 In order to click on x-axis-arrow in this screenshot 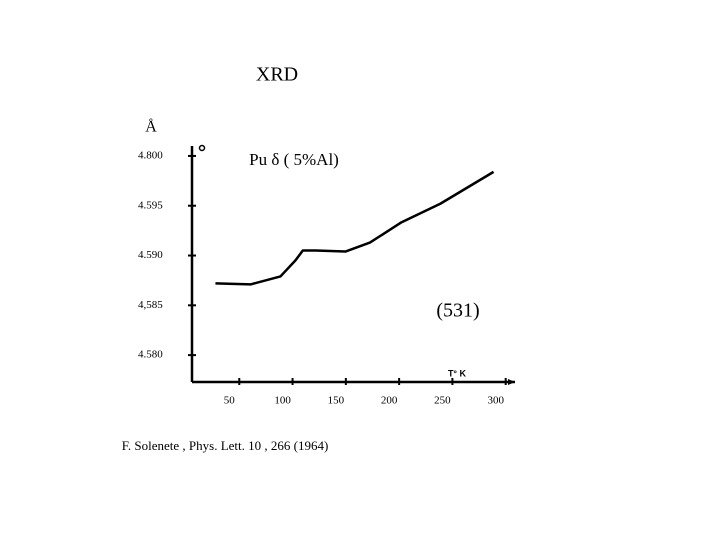, I will do `click(511, 382)`.